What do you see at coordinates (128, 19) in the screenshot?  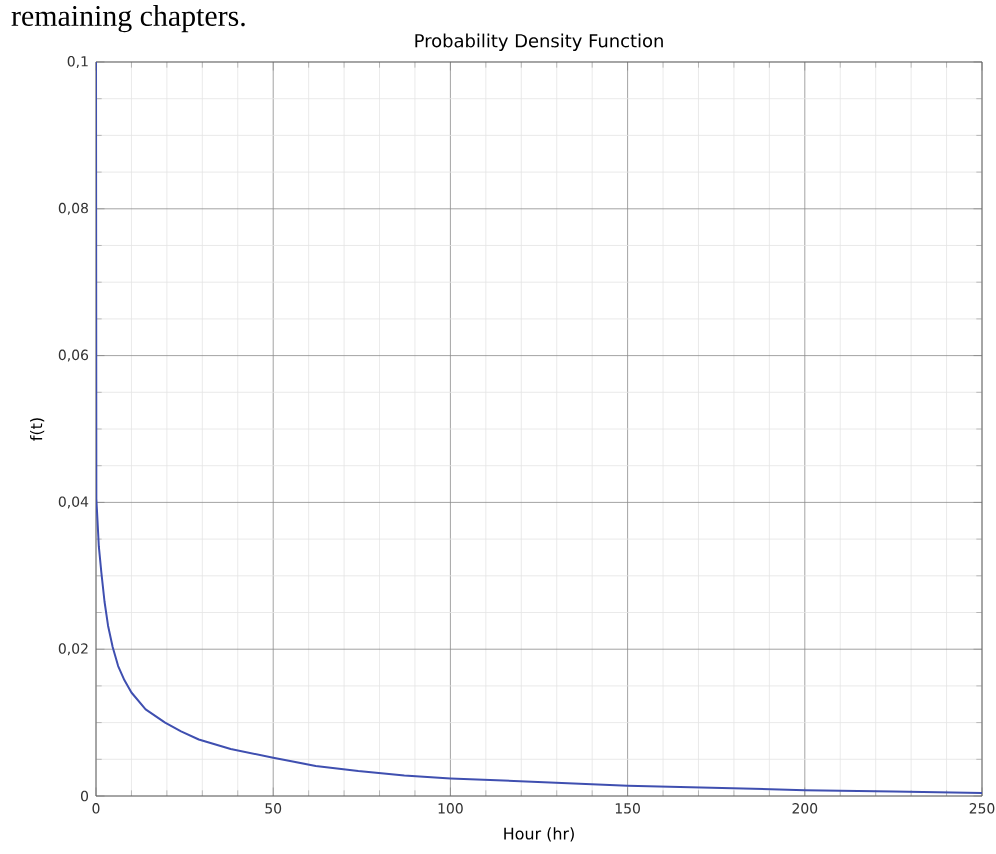 I see `text: remaining chapters.` at bounding box center [128, 19].